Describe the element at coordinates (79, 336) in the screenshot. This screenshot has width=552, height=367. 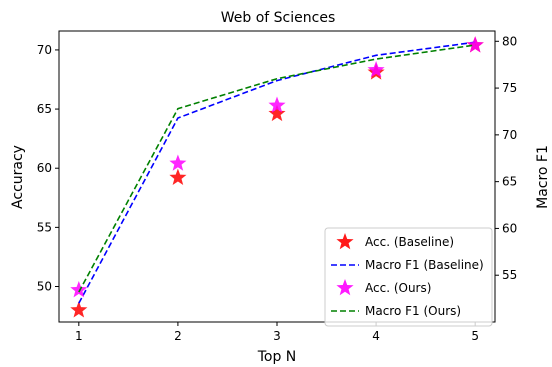
I see `x-tick-label: 1` at that location.